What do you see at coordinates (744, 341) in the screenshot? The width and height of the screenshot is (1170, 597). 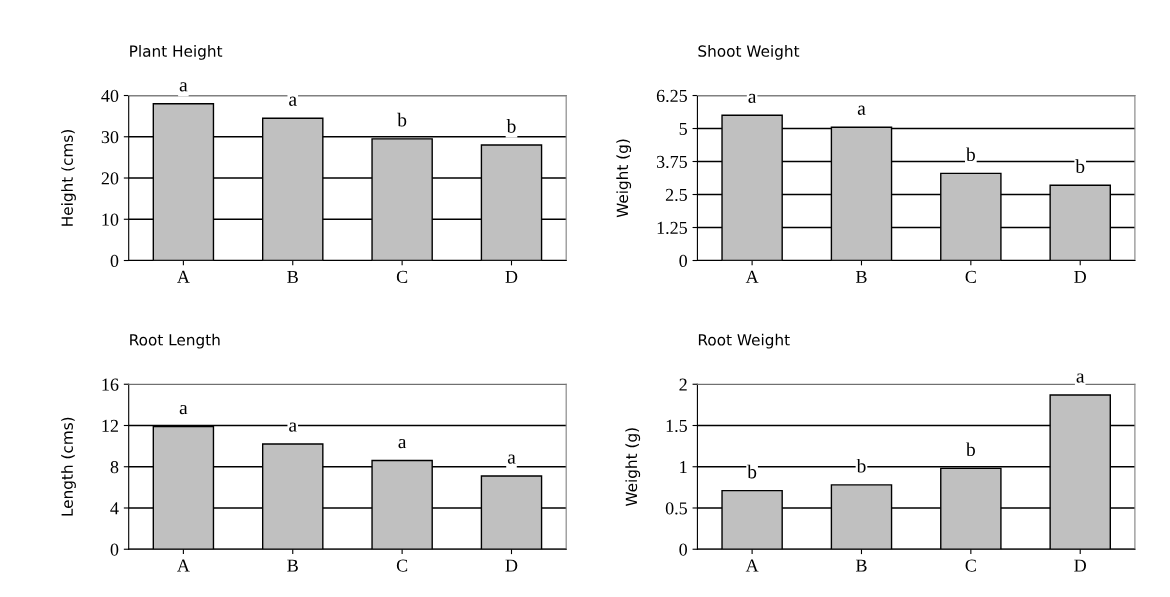 I see `chart-title: Root Weight` at bounding box center [744, 341].